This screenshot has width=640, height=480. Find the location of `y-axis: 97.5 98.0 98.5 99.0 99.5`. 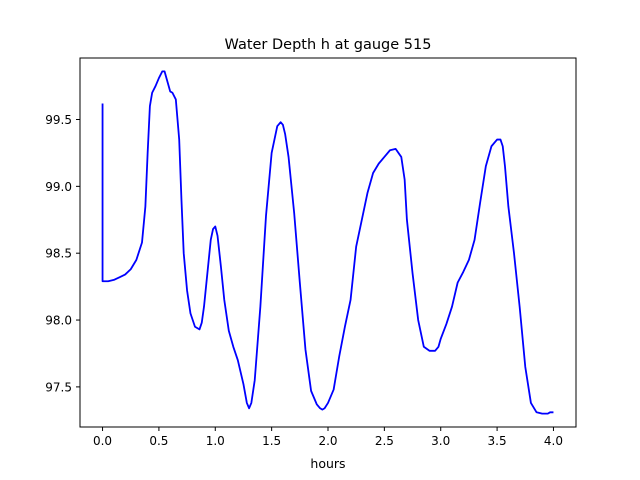

y-axis: 97.5 98.0 98.5 99.0 99.5 is located at coordinates (62, 253).